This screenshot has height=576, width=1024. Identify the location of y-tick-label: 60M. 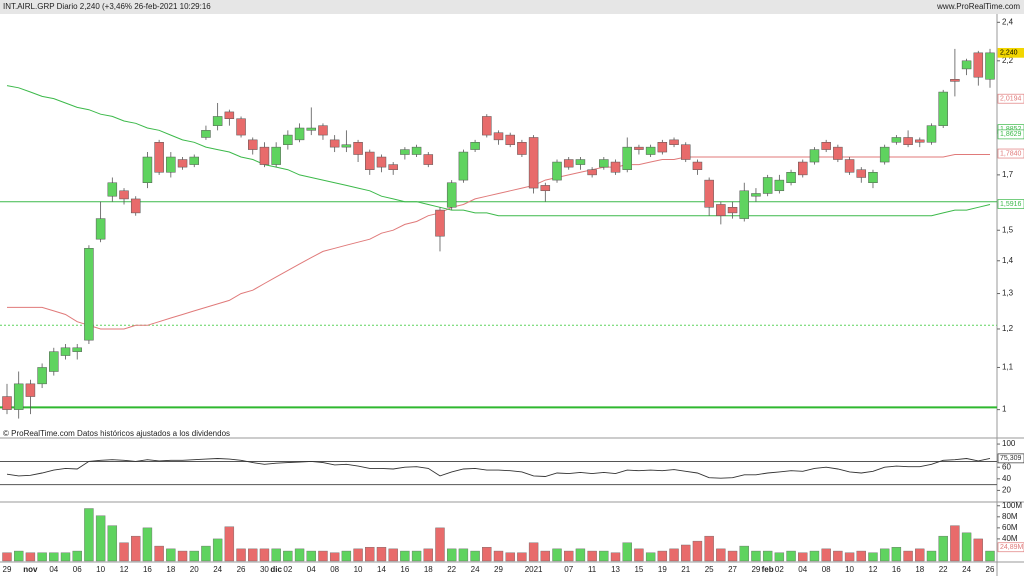
(1010, 527).